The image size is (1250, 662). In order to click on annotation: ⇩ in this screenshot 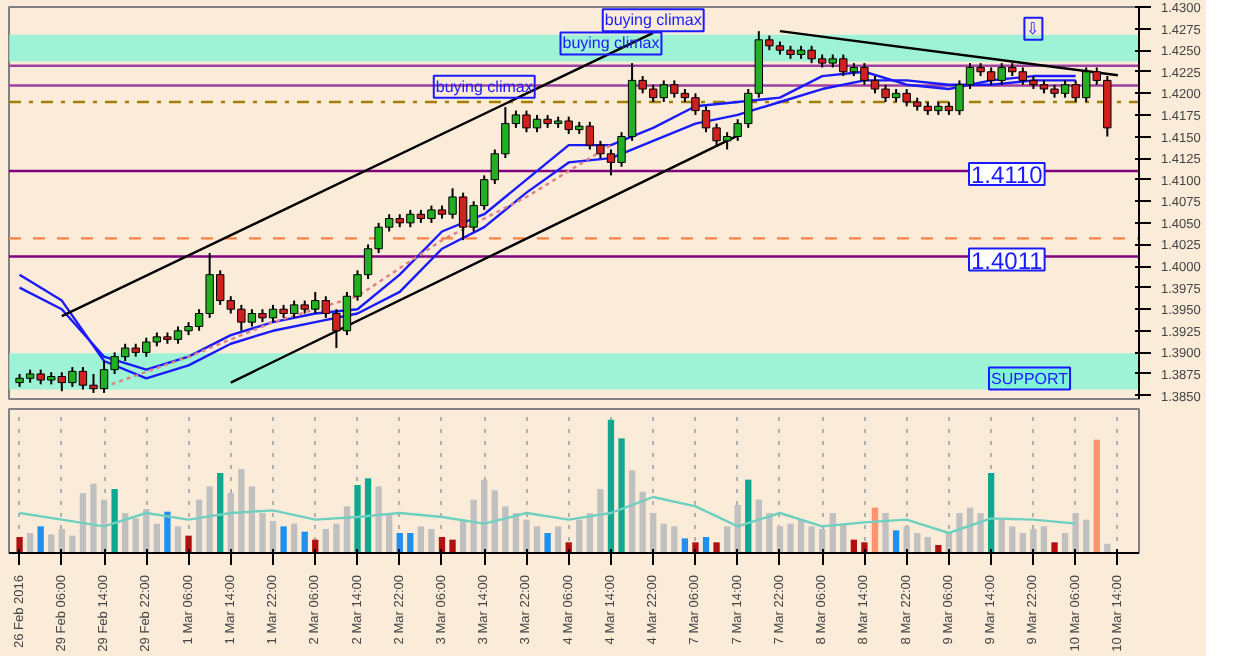, I will do `click(1033, 28)`.